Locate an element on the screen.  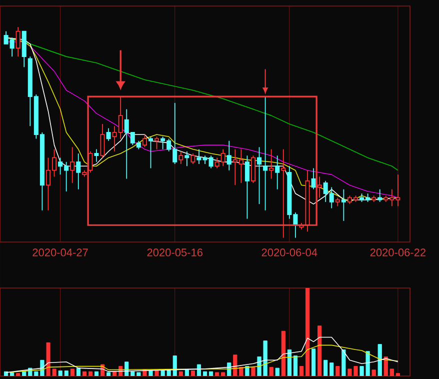
x-tick-label: 2020-04-27 is located at coordinates (60, 252).